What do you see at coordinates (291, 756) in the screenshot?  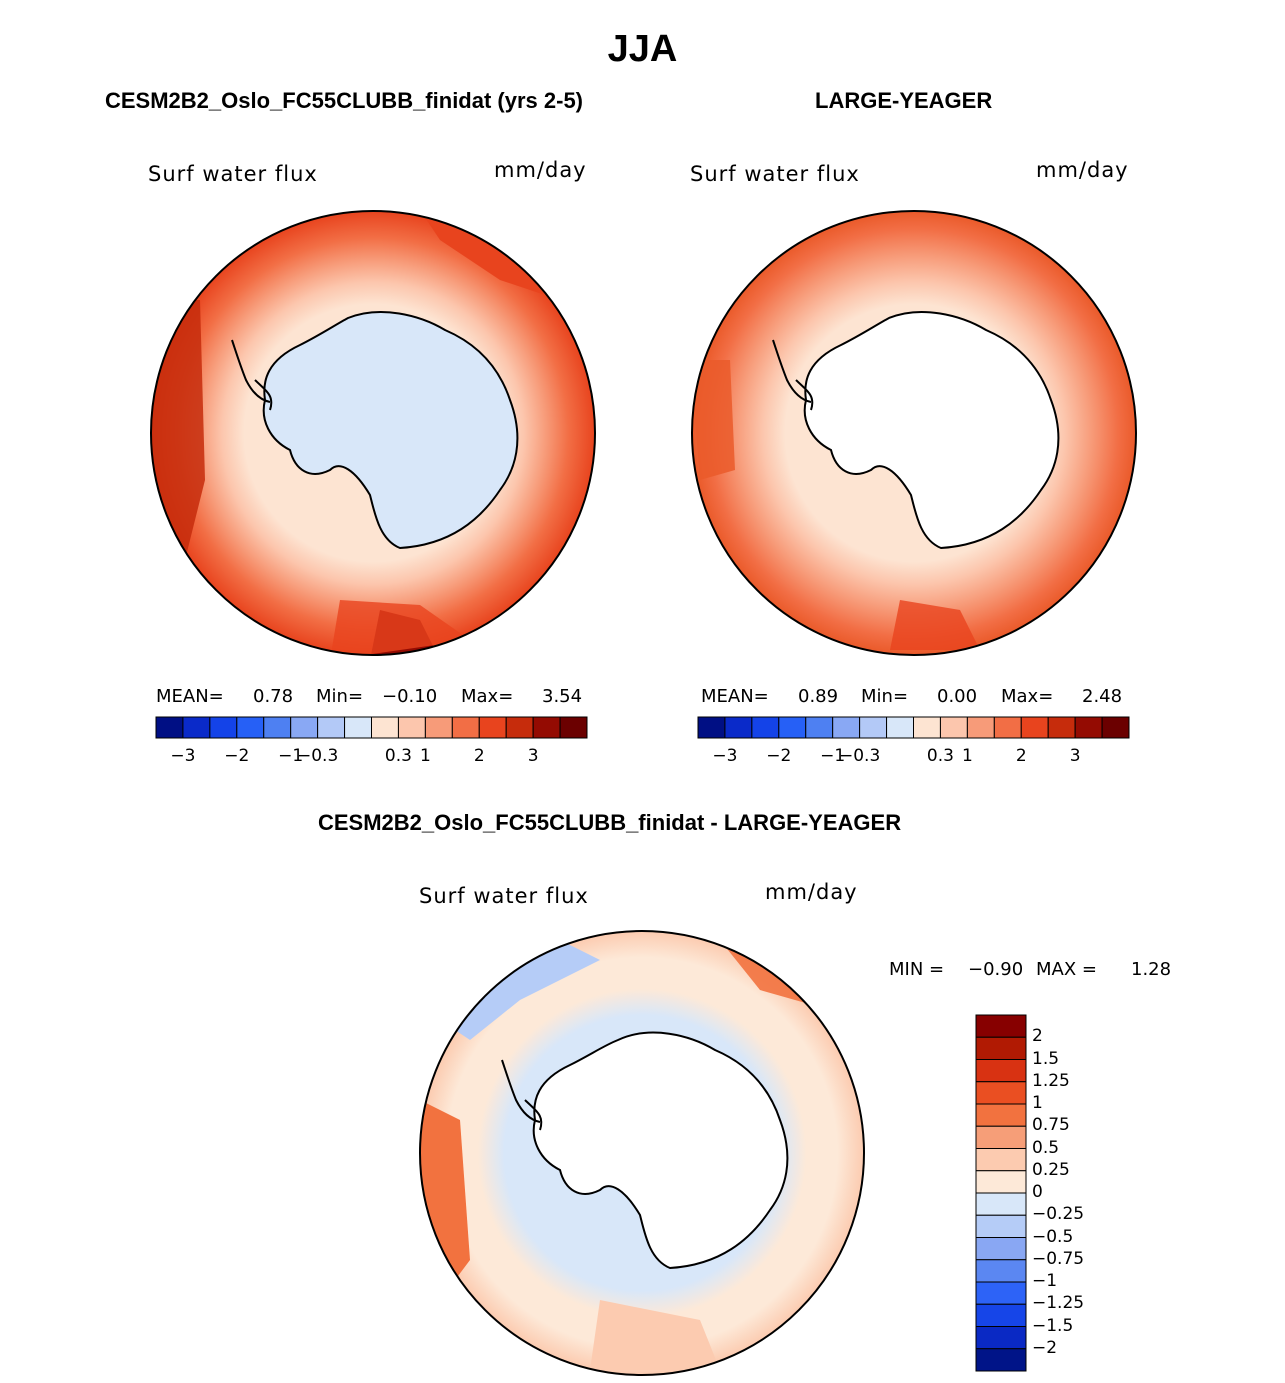 I see `left-colorbar-tick-label: −1` at bounding box center [291, 756].